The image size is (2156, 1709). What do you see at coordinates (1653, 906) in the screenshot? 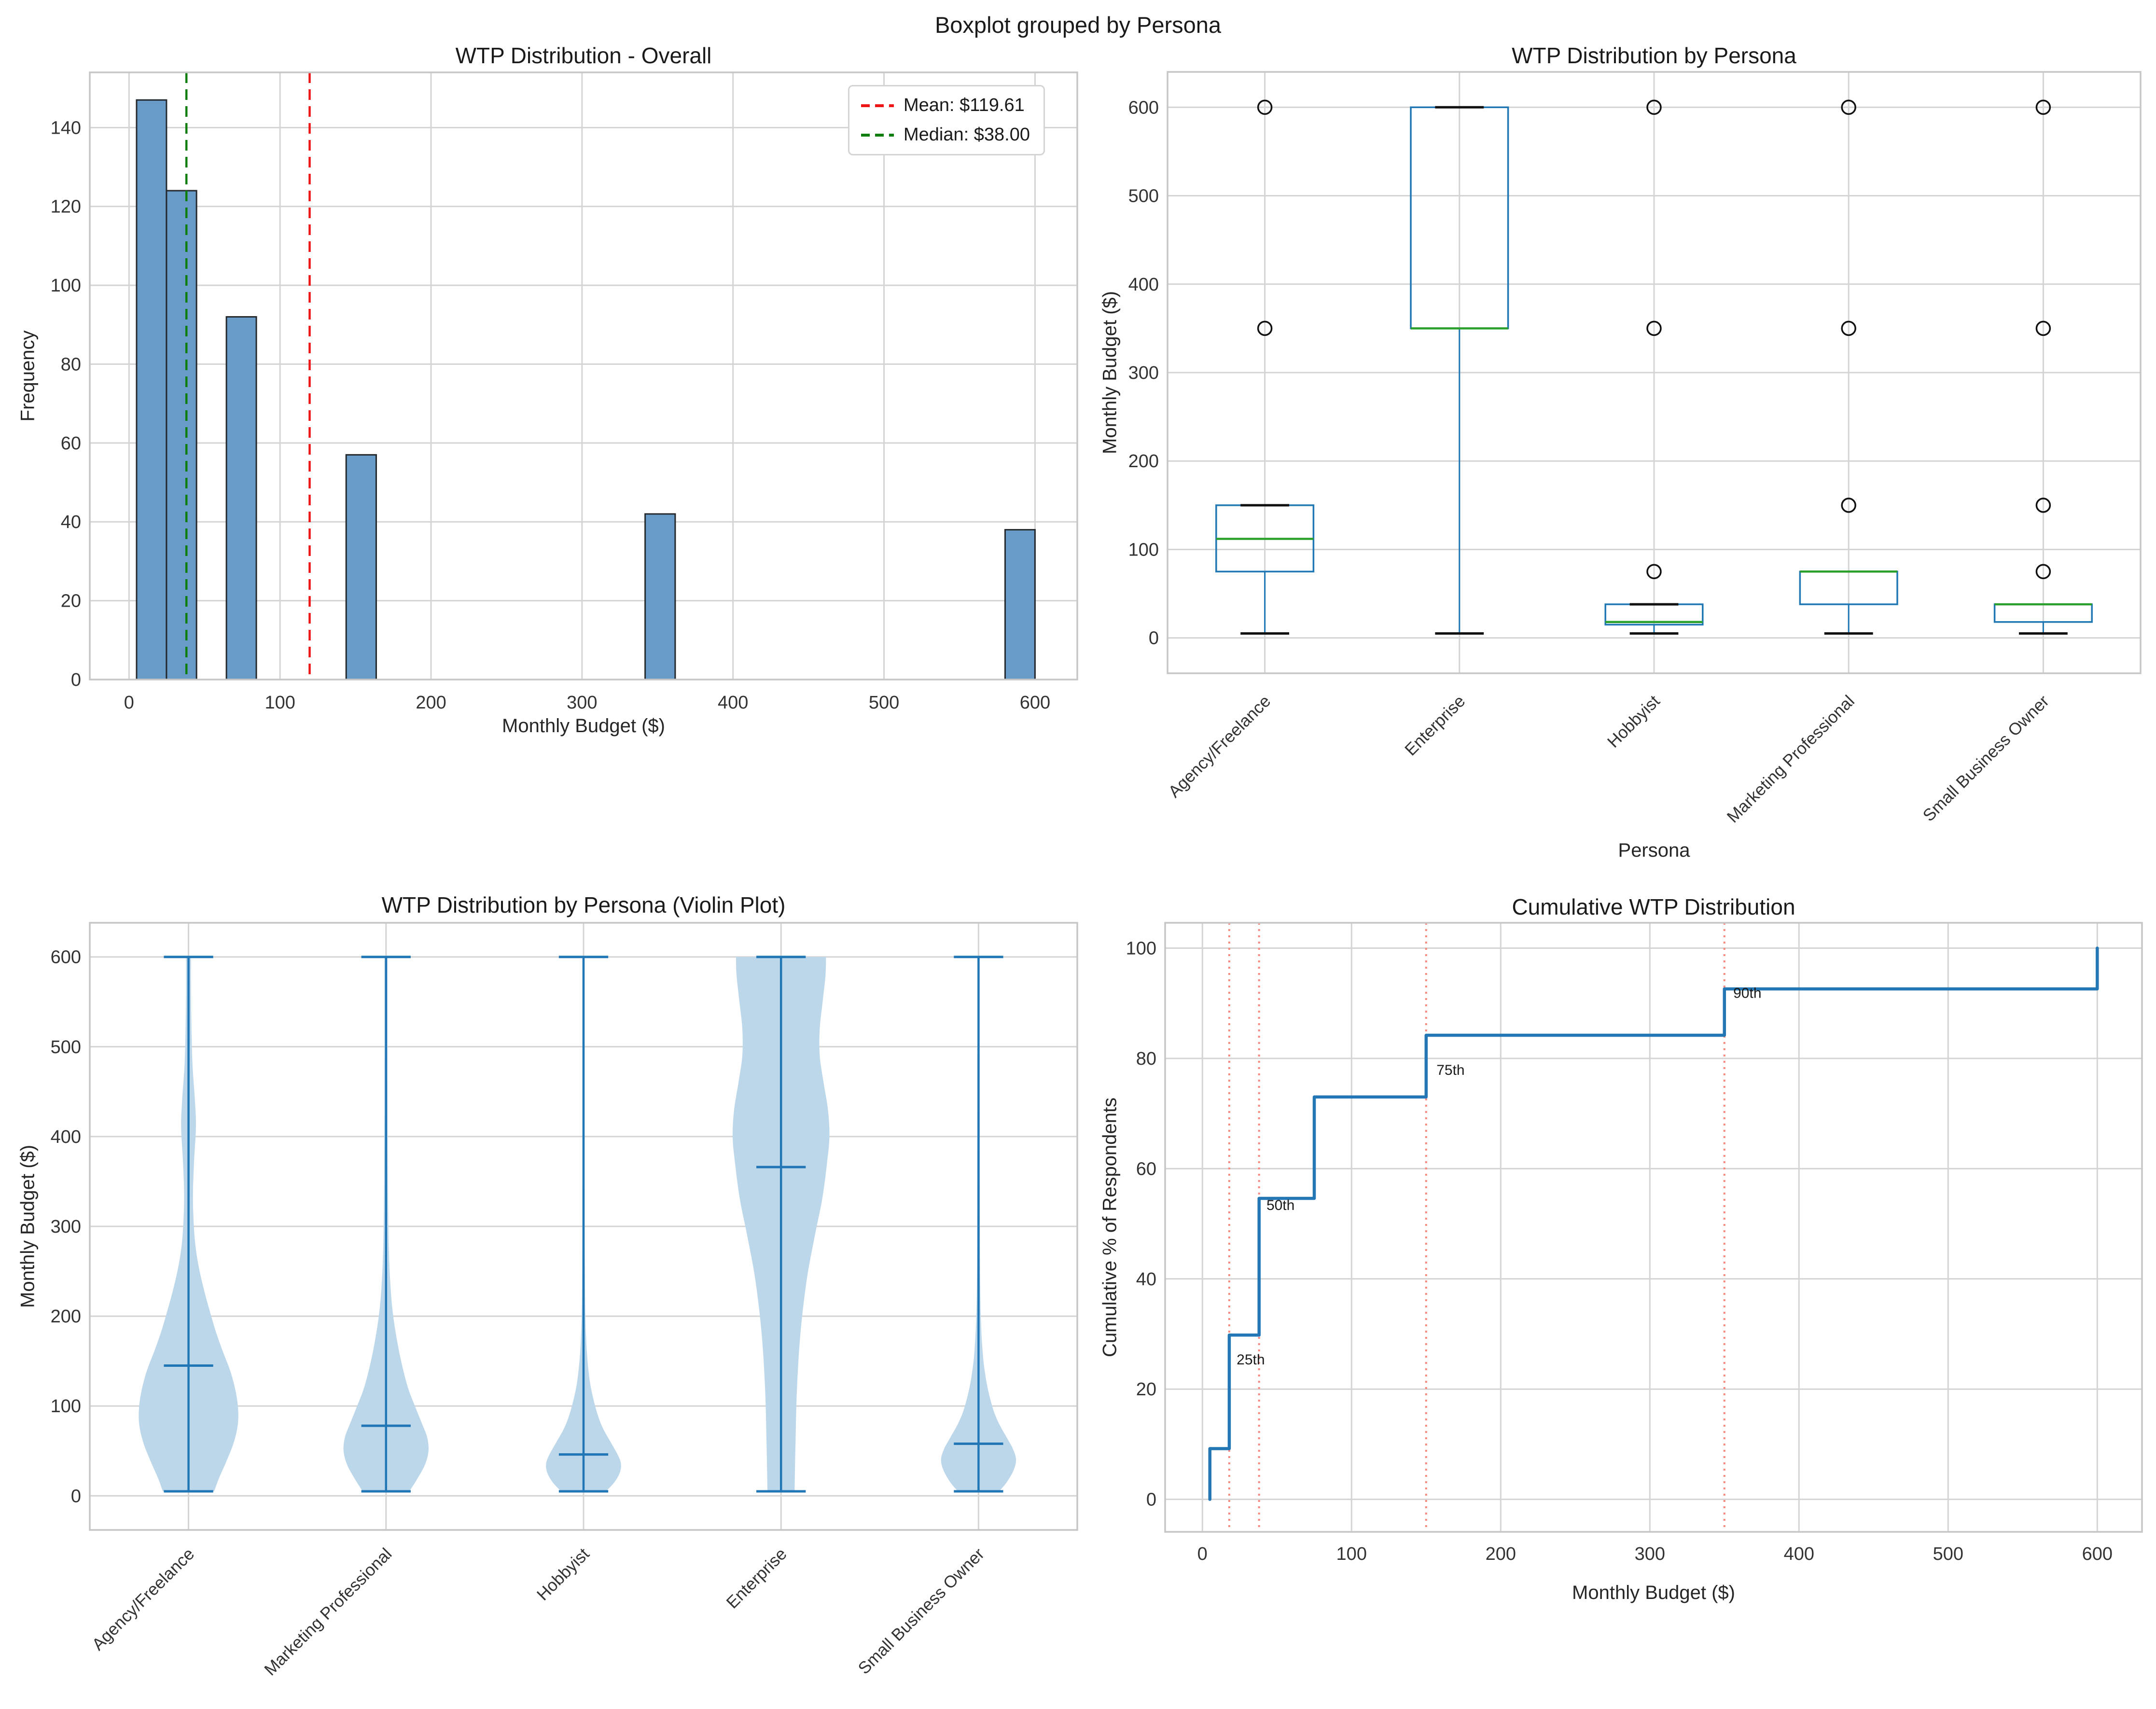
I see `cumulative-title: Cumulative WTP Distribution` at bounding box center [1653, 906].